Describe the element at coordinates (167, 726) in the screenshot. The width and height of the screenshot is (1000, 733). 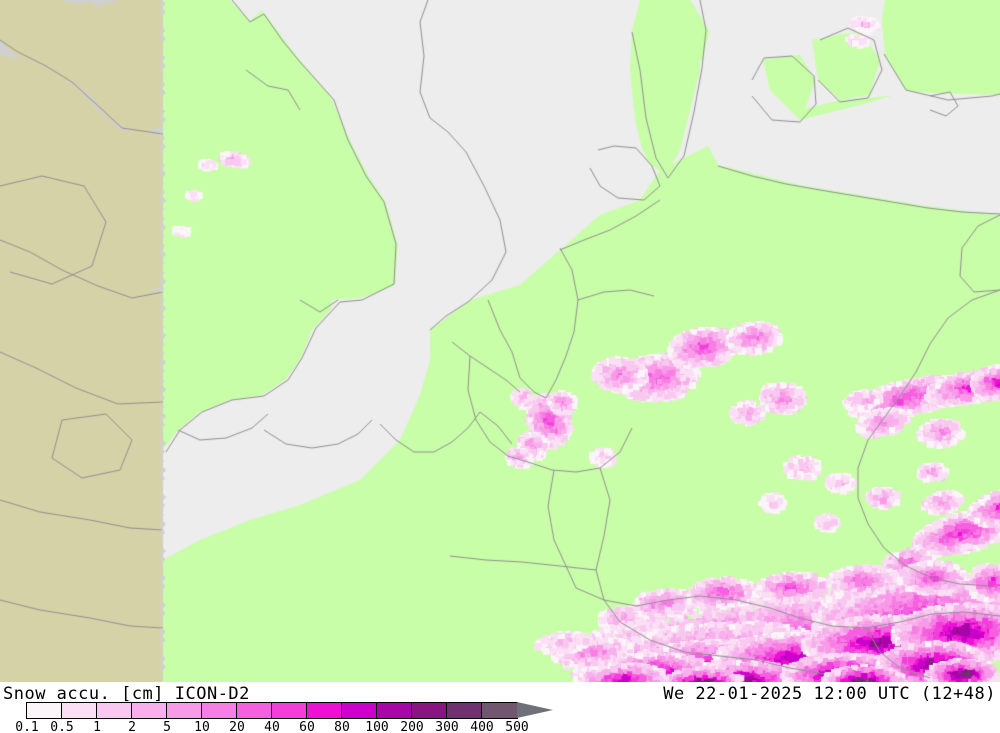
I see `colorbar-tick-5: 5` at that location.